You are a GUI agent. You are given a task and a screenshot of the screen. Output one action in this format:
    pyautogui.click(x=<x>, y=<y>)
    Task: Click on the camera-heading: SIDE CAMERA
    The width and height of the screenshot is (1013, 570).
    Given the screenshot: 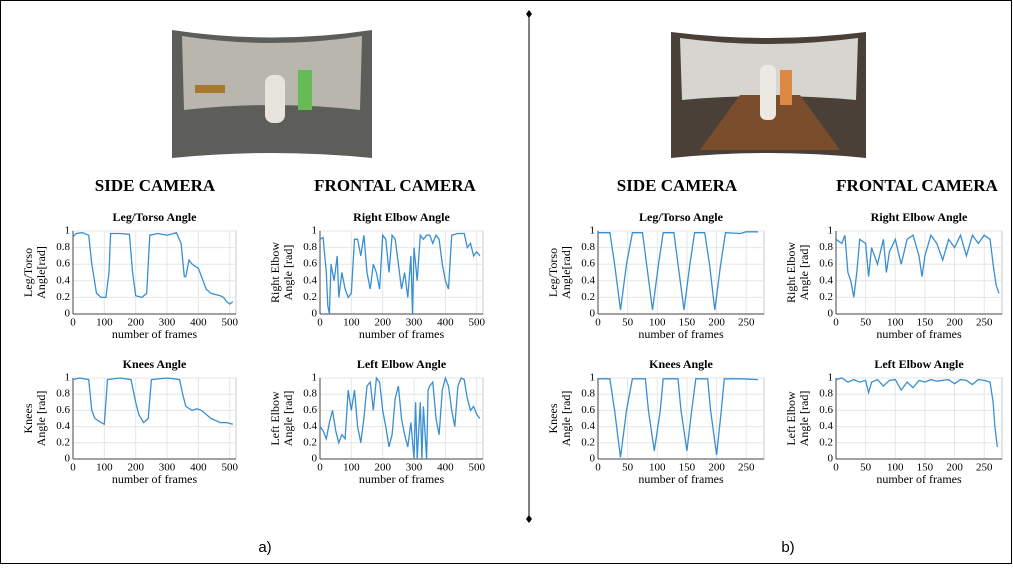 What is the action you would take?
    pyautogui.click(x=677, y=185)
    